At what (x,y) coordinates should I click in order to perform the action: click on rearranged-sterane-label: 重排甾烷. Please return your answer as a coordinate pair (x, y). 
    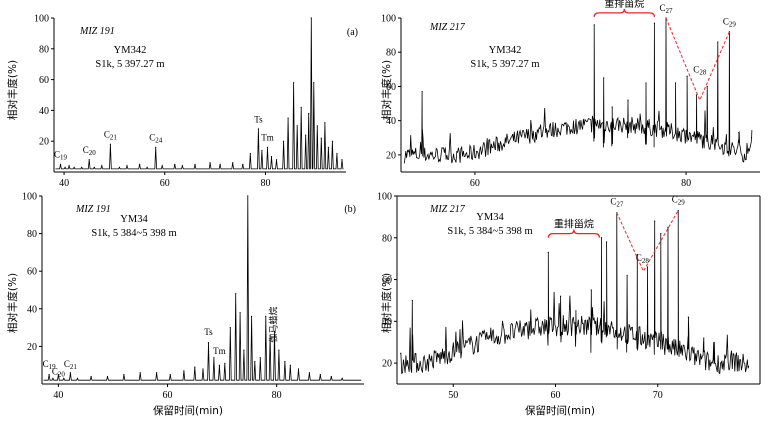
    Looking at the image, I should click on (574, 224).